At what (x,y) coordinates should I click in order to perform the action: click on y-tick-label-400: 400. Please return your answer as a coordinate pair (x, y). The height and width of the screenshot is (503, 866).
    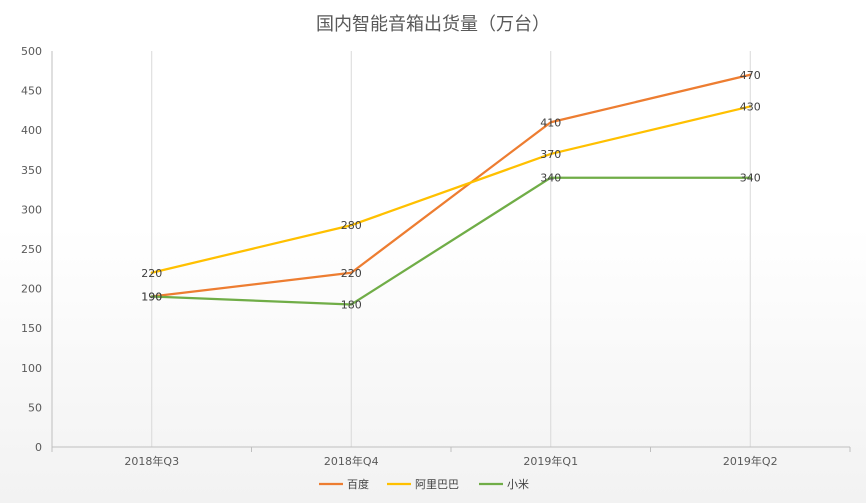
    Looking at the image, I should click on (31, 130).